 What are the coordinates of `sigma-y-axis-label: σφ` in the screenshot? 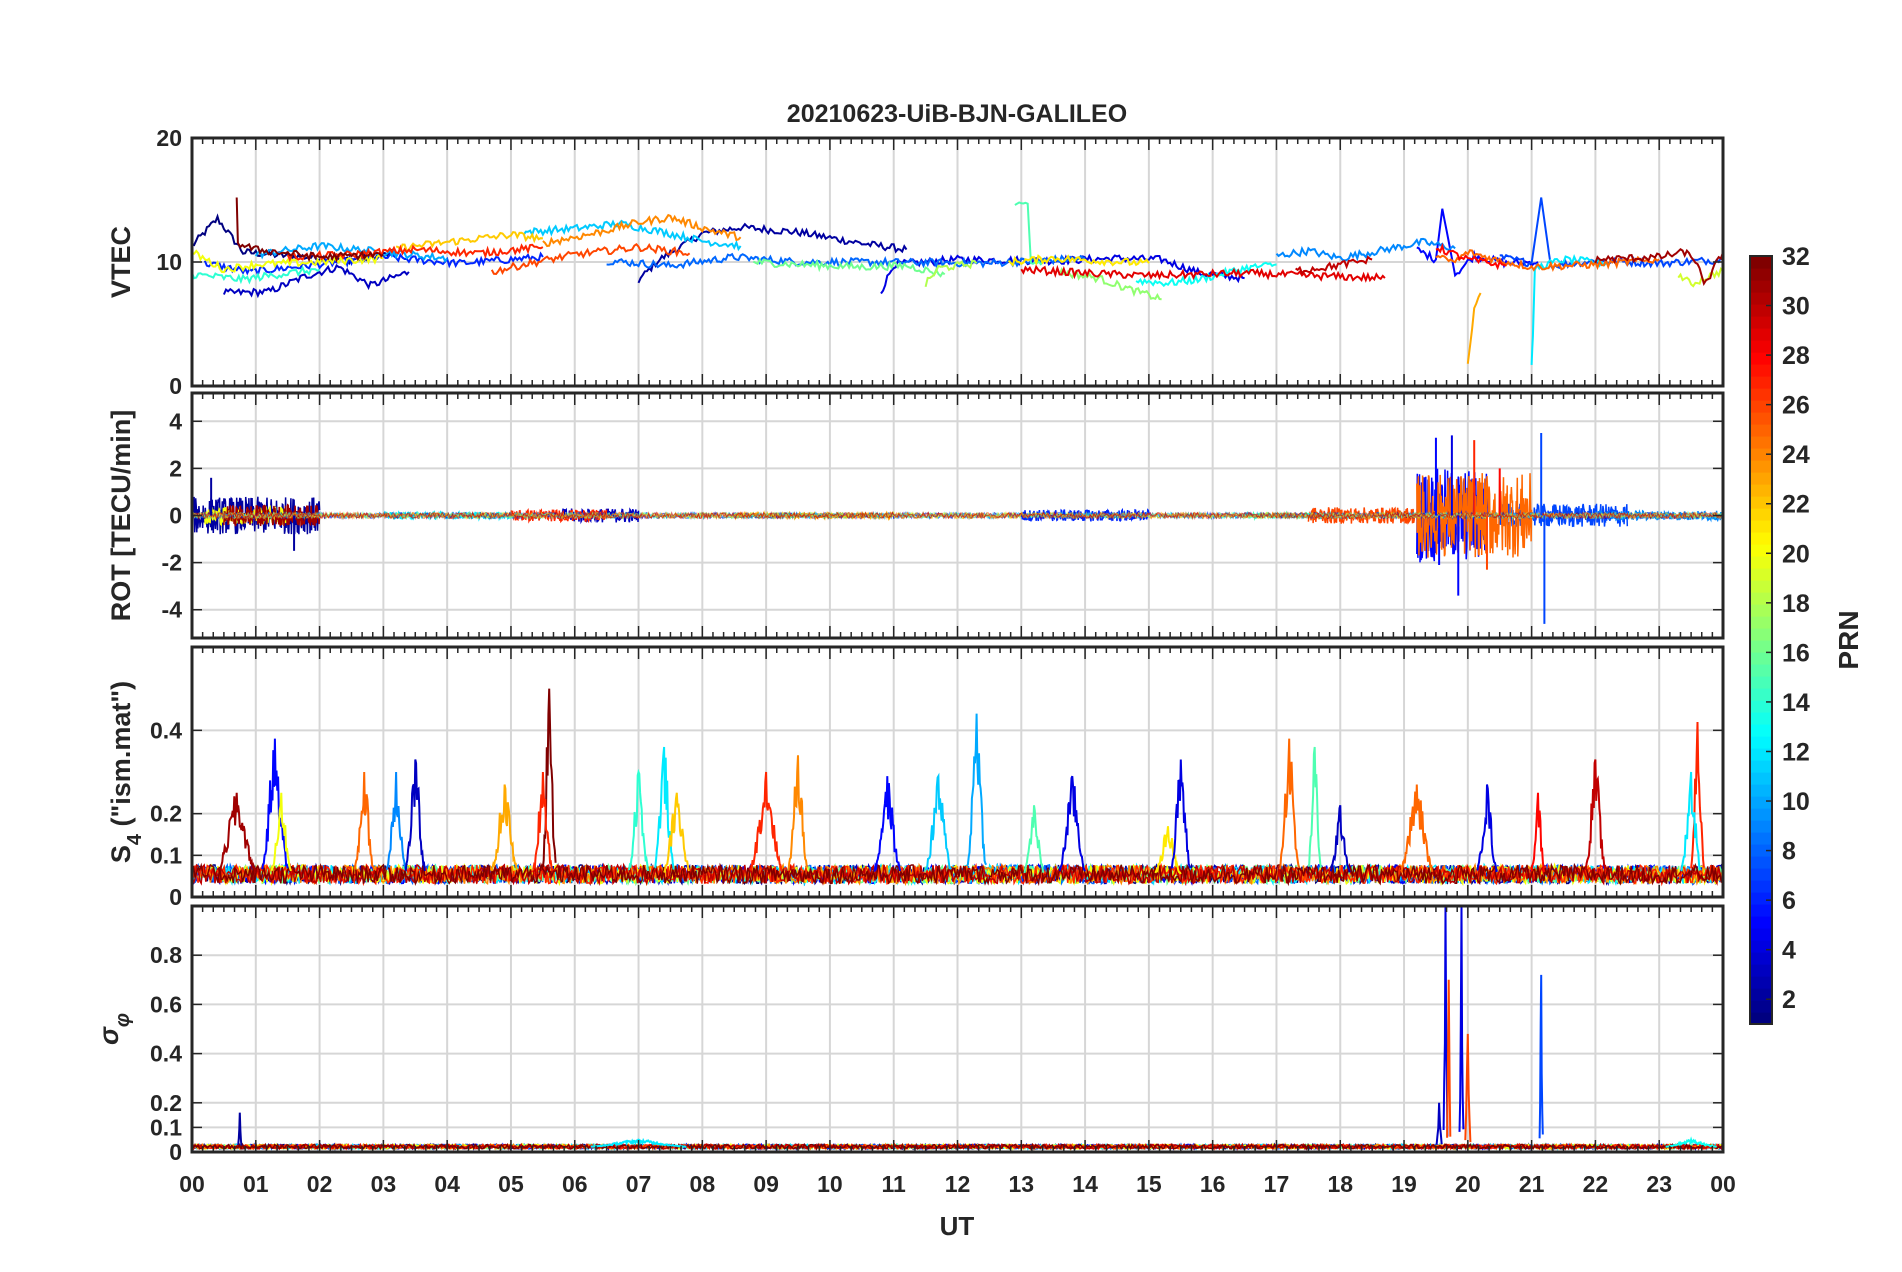 It's located at (114, 1029).